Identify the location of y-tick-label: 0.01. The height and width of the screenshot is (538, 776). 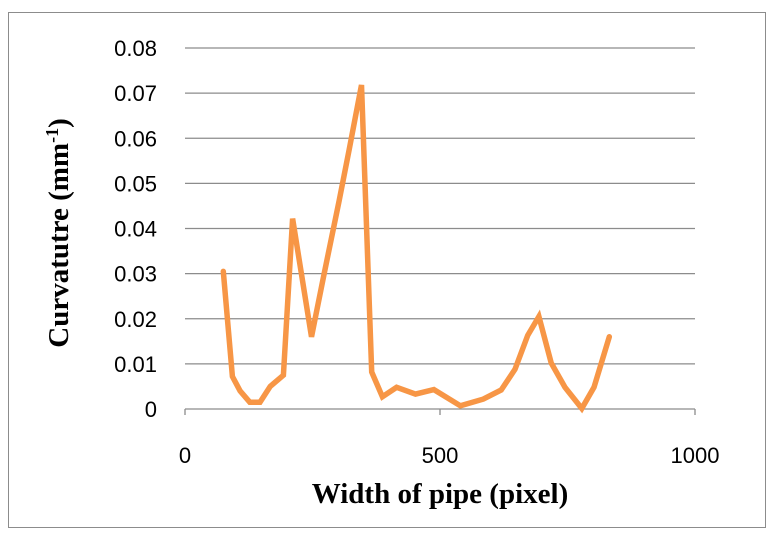
(135, 364).